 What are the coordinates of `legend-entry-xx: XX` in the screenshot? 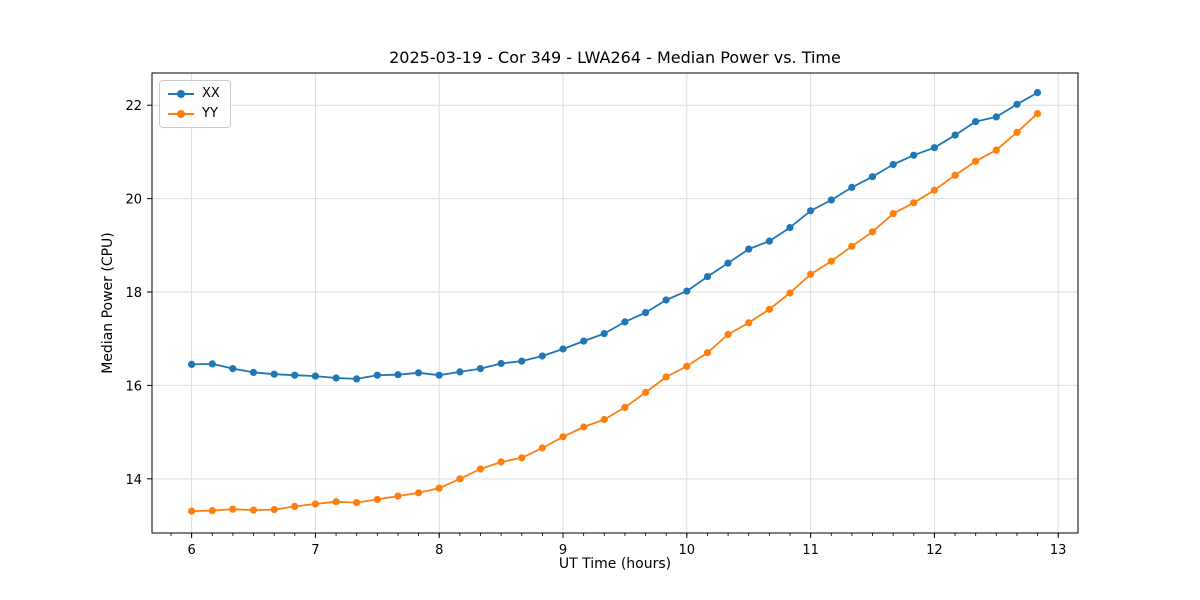 It's located at (194, 94).